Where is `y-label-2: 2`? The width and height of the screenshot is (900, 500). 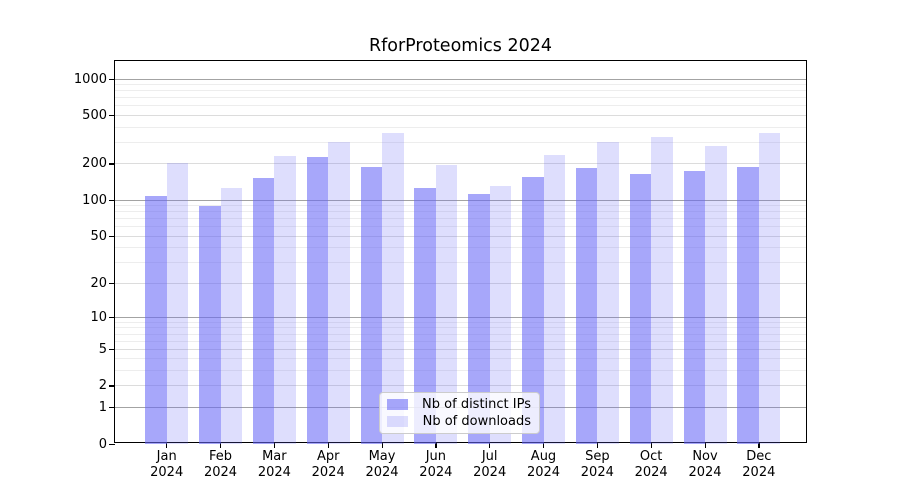
y-label-2: 2 is located at coordinates (102, 386).